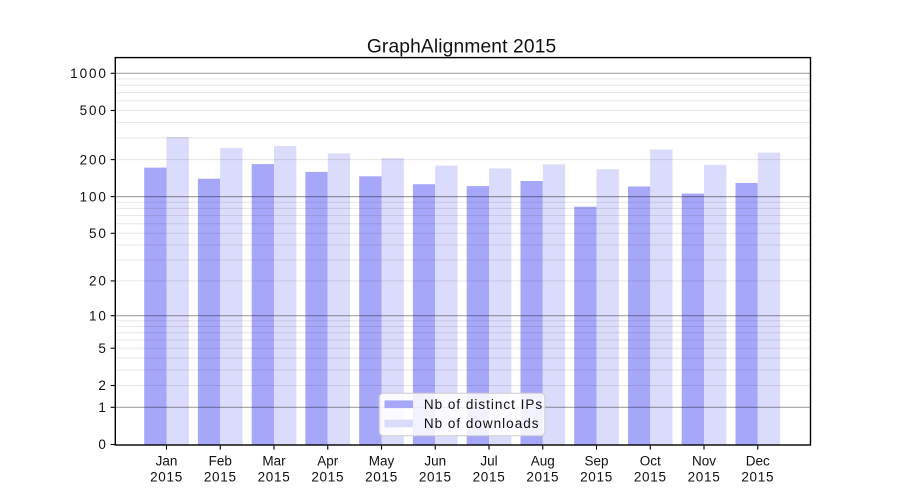 The width and height of the screenshot is (900, 500). I want to click on svg-text: Sep, so click(596, 461).